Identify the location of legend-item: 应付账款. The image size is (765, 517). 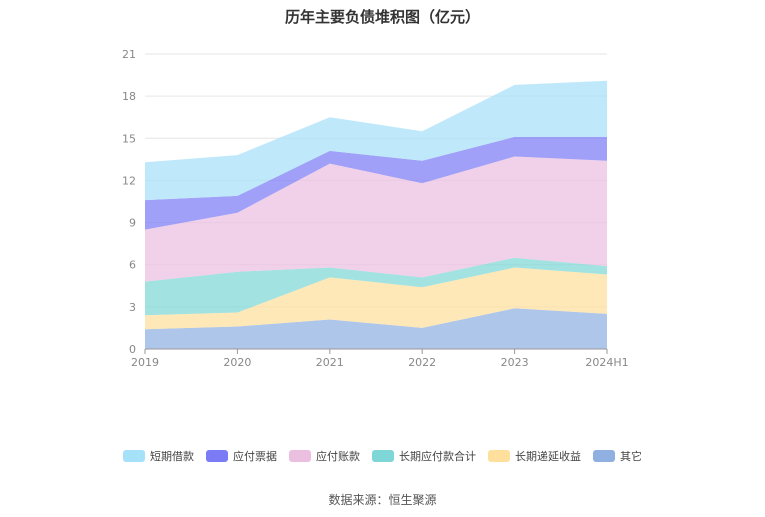
(324, 456).